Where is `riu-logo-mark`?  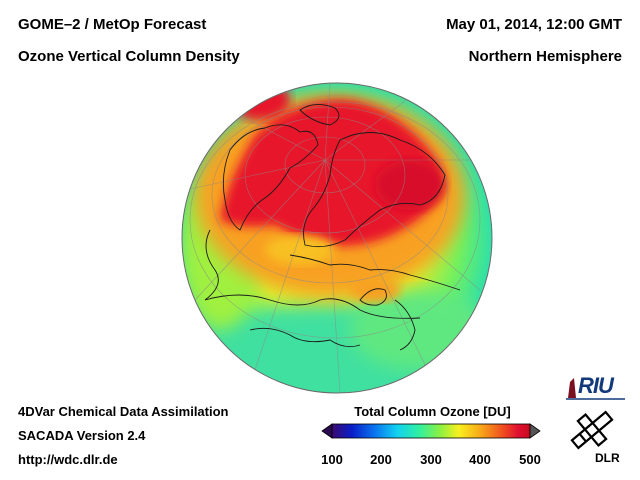 riu-logo-mark is located at coordinates (572, 388).